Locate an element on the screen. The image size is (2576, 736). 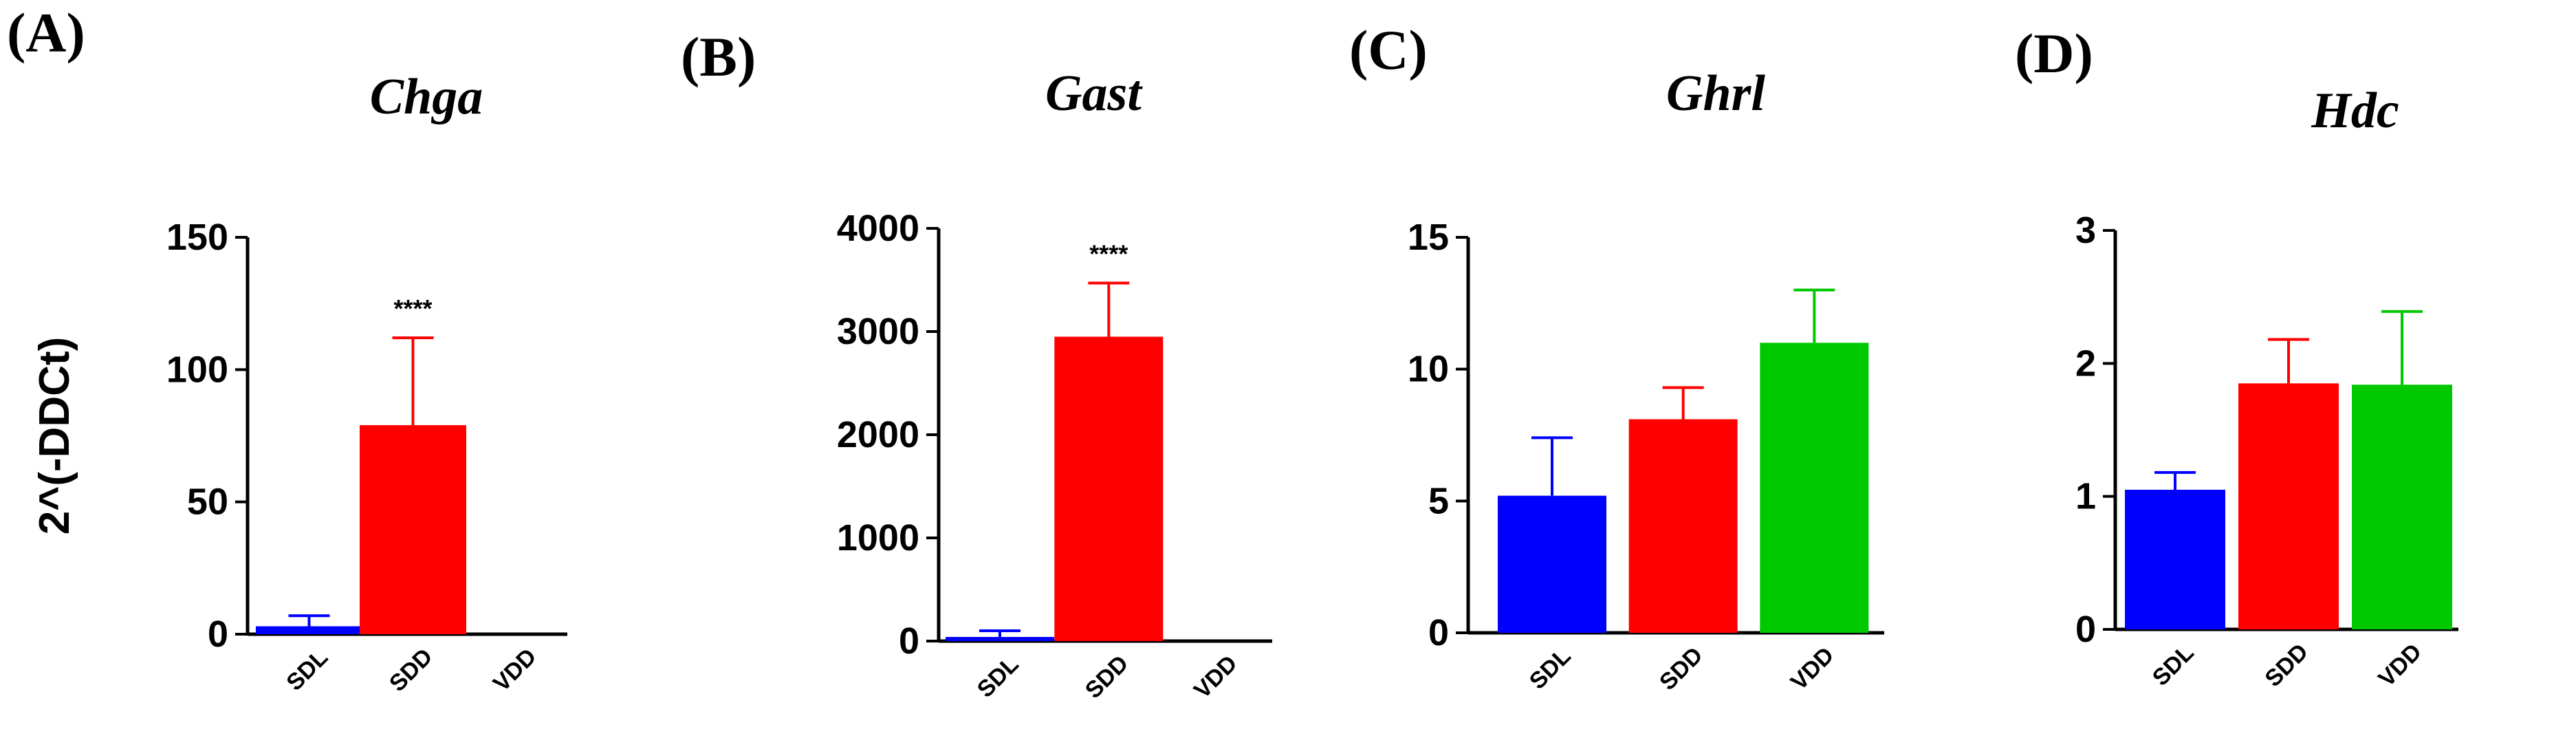
y-tick-label: 2 is located at coordinates (2085, 363).